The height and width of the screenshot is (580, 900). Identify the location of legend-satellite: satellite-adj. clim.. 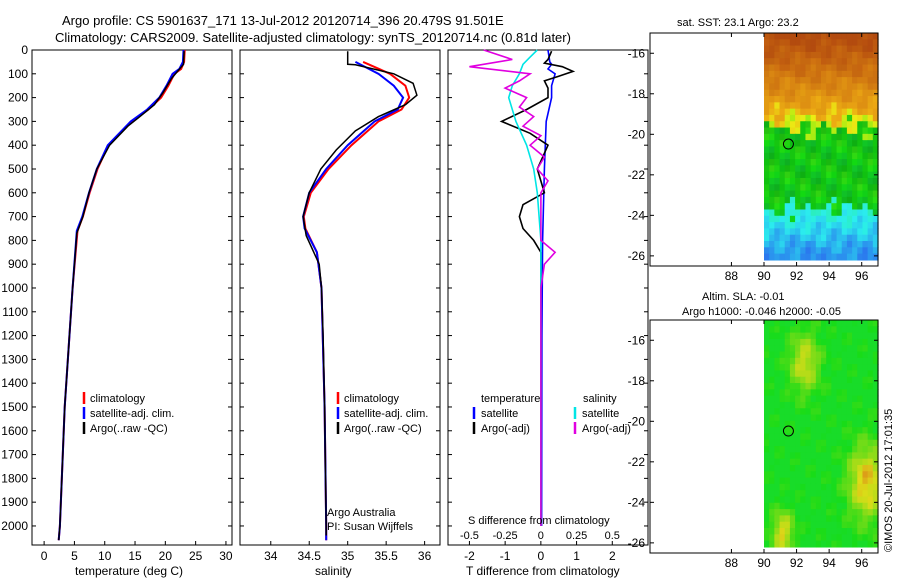
(386, 414).